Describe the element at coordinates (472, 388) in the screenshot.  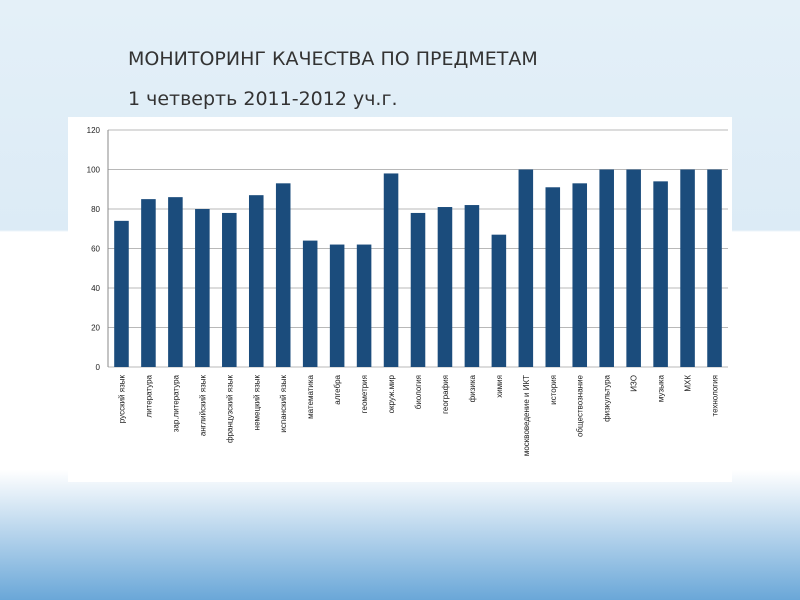
I see `x-tick-label: физика` at that location.